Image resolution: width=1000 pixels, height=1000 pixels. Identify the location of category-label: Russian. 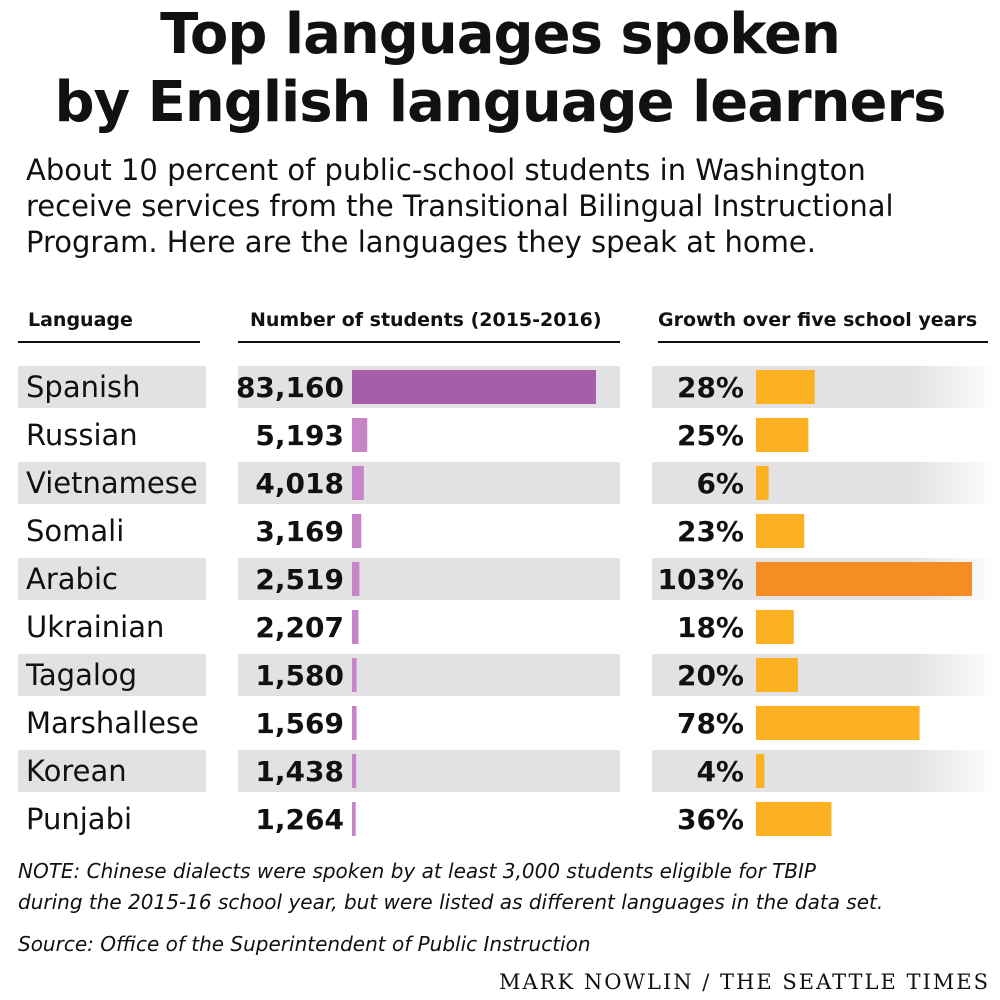
(82, 435).